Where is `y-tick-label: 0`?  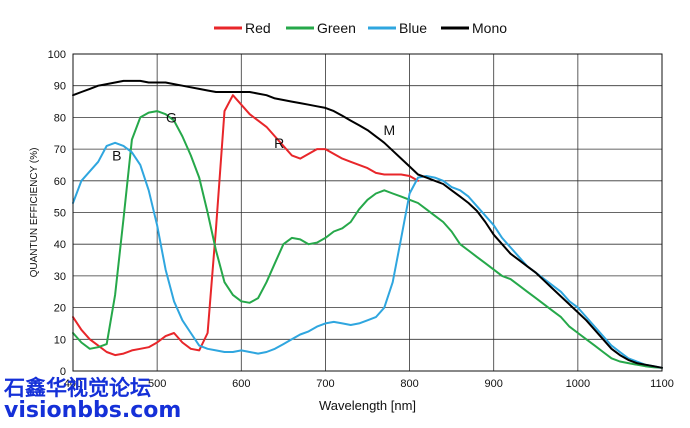
y-tick-label: 0 is located at coordinates (63, 372).